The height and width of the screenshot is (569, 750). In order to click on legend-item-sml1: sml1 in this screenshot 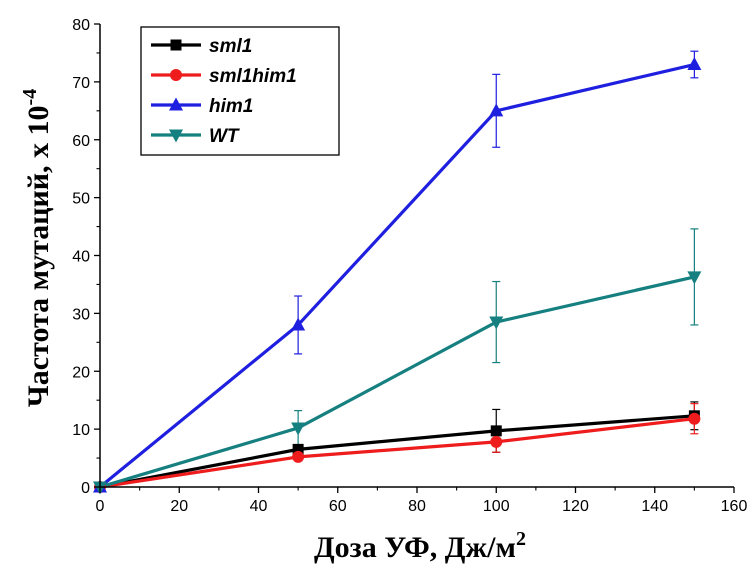, I will do `click(201, 46)`.